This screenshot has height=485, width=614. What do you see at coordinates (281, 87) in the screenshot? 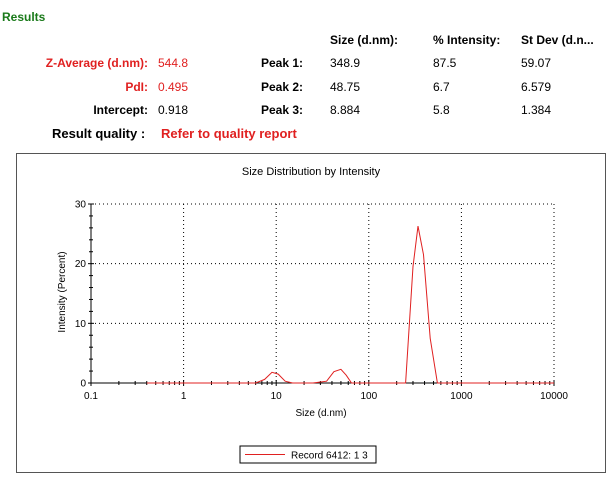
I see `peak-2-label: Peak 2:` at bounding box center [281, 87].